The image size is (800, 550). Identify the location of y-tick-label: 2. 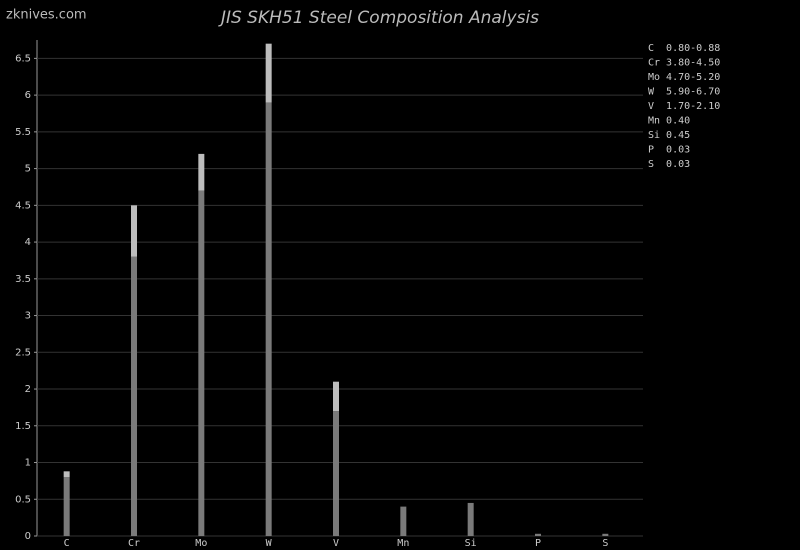
(28, 389).